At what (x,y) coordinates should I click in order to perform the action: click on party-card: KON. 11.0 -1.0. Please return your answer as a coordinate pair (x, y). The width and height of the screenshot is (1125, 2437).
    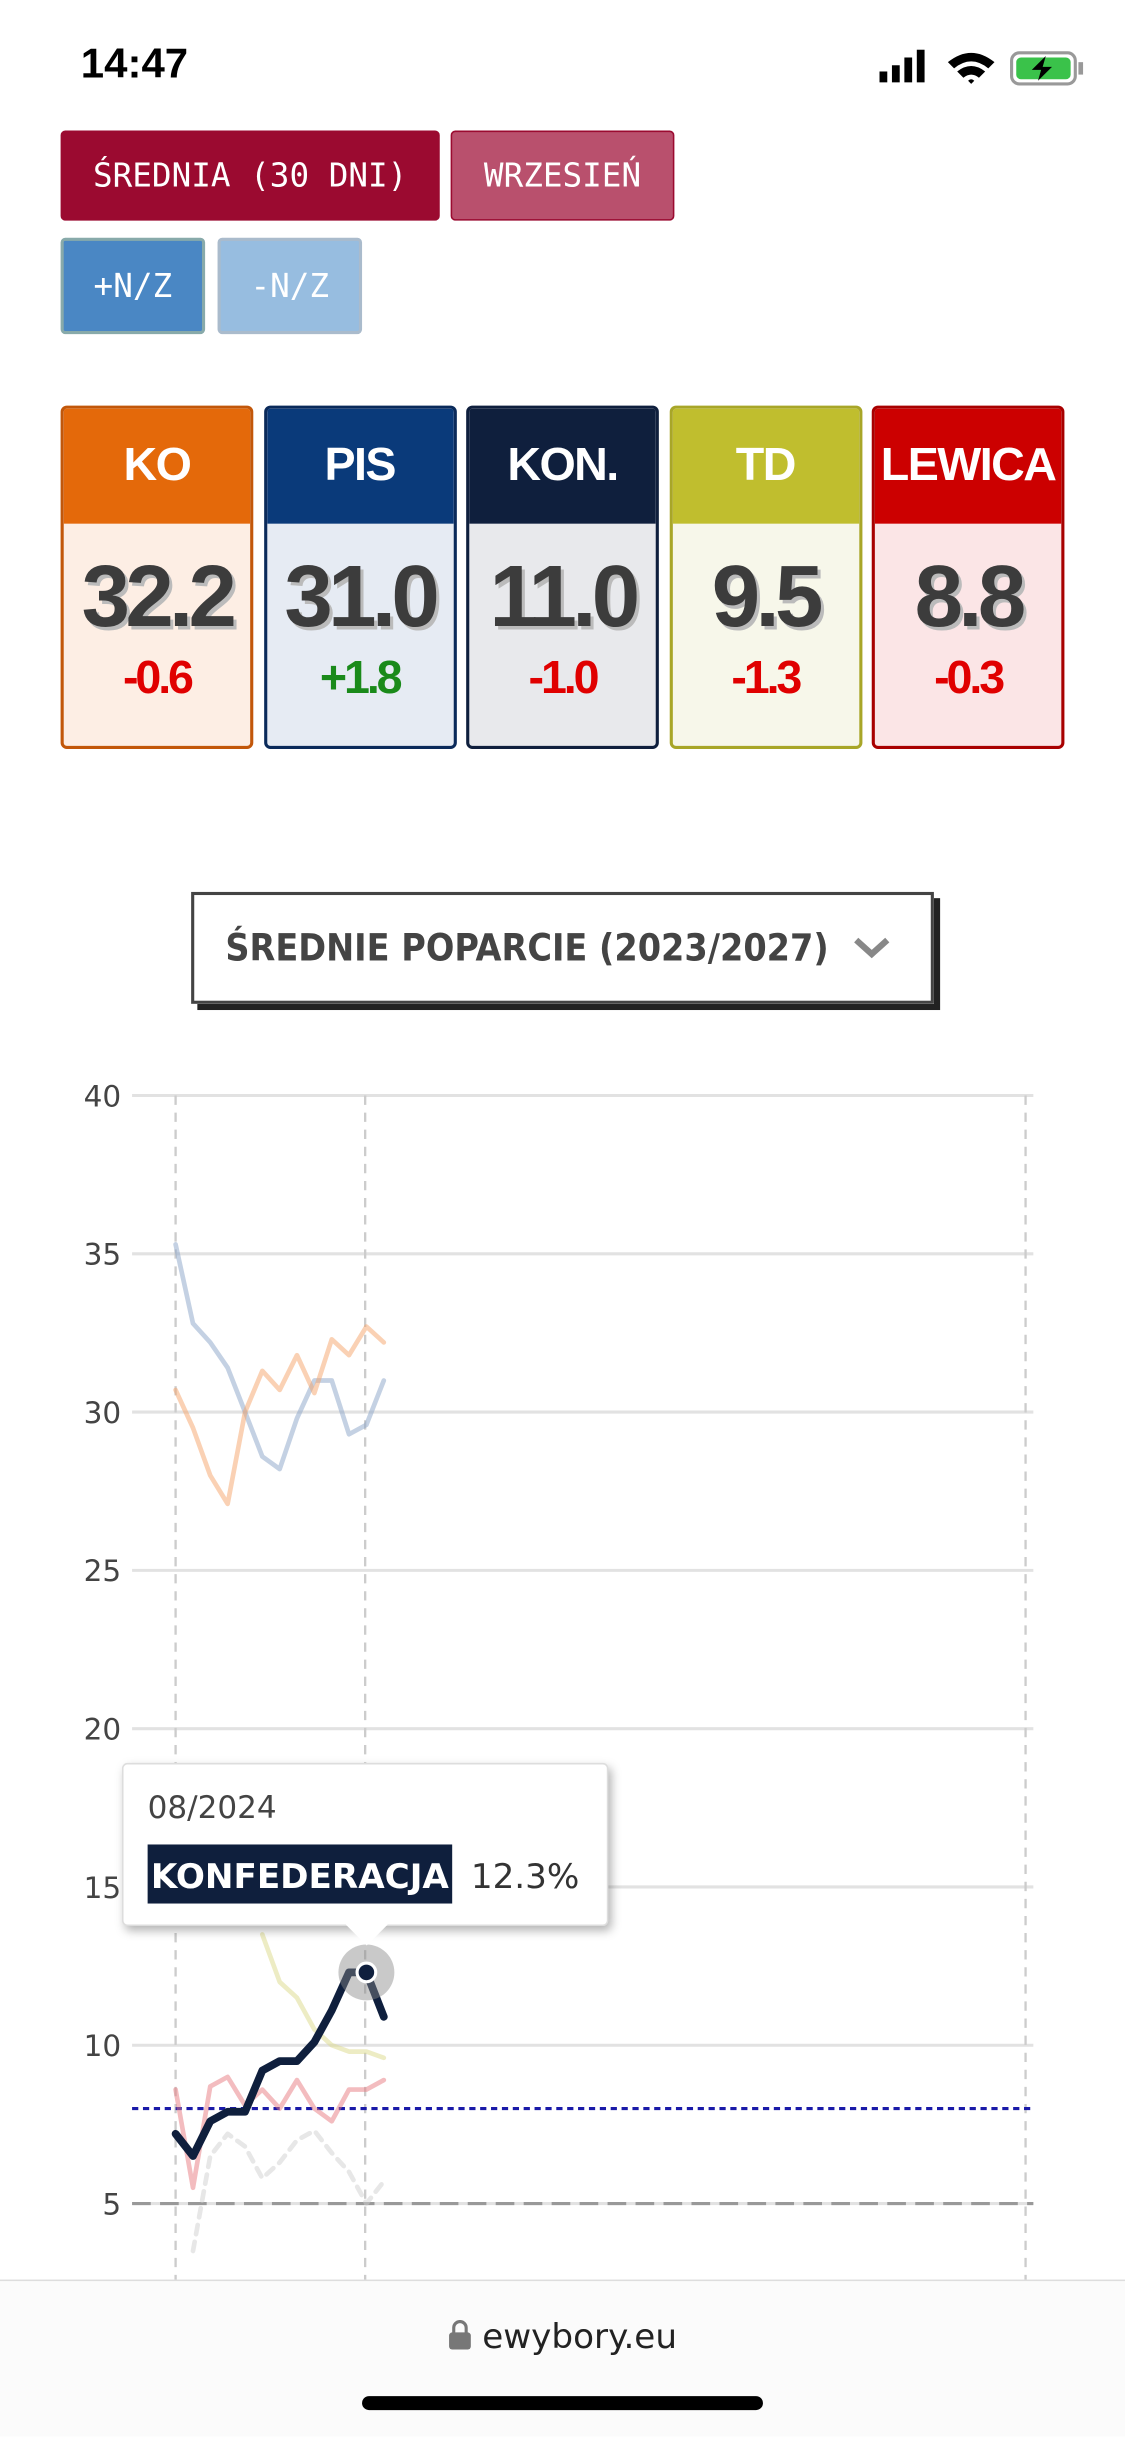
    Looking at the image, I should click on (562, 577).